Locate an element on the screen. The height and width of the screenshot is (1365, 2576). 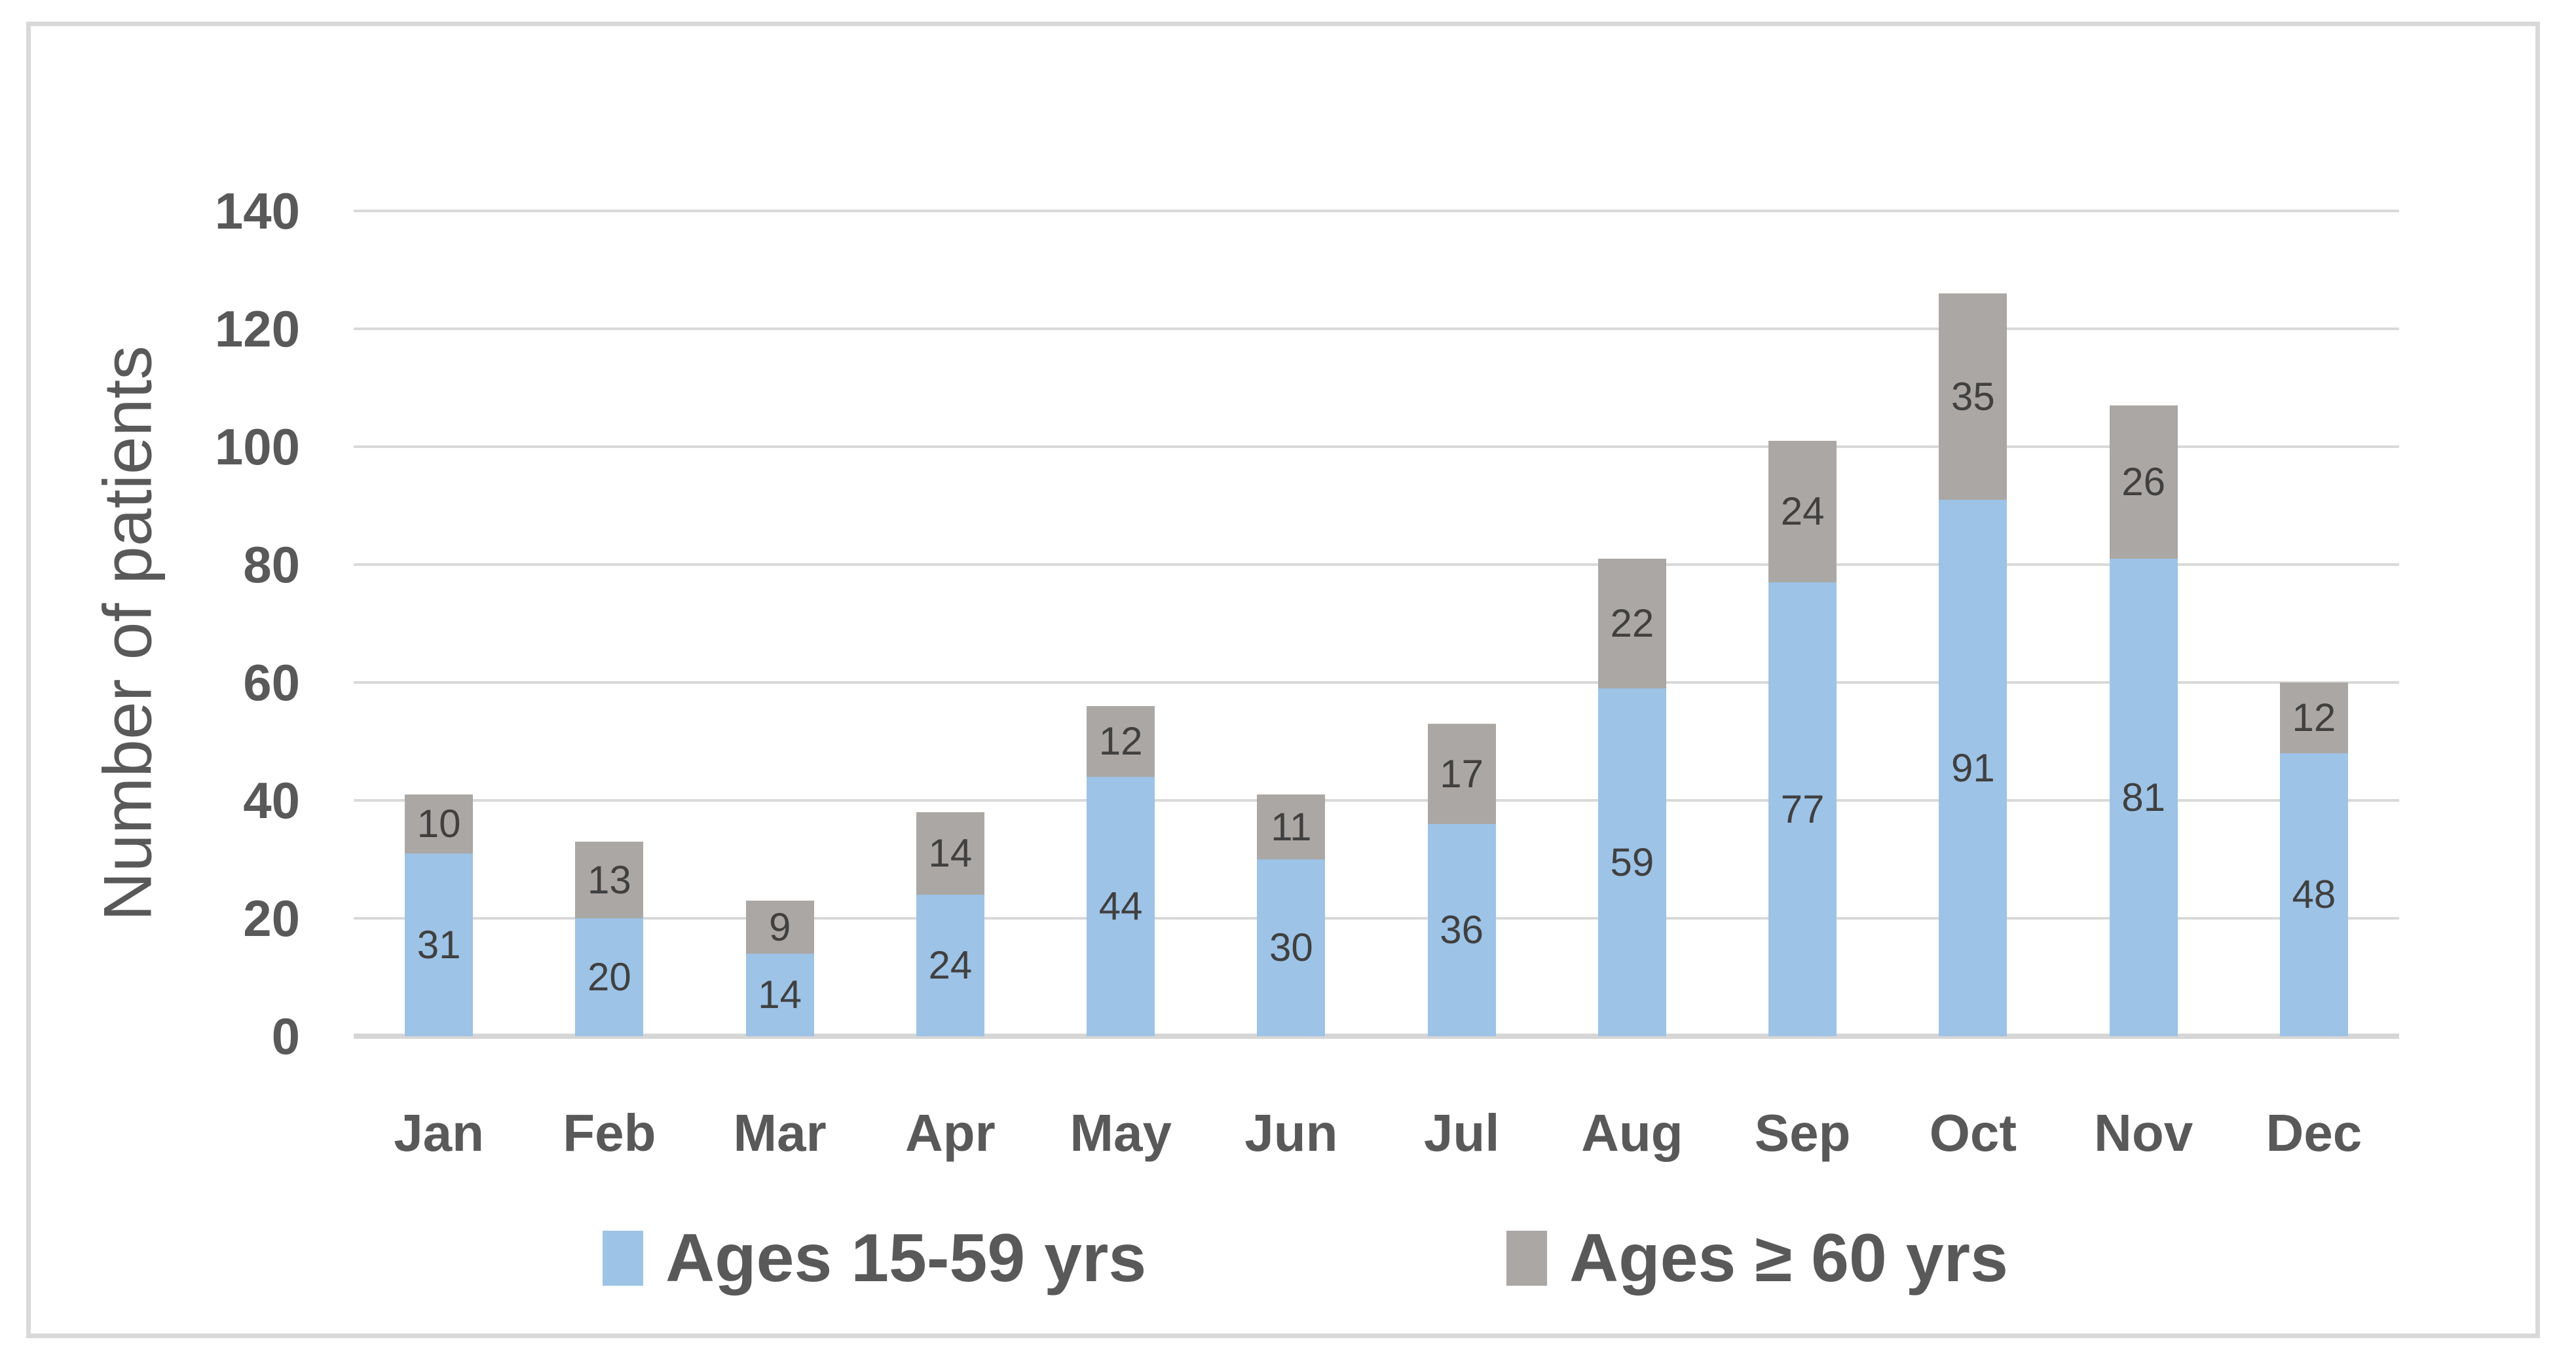
bar-segment-ages-15-59-apr: 24 is located at coordinates (950, 965).